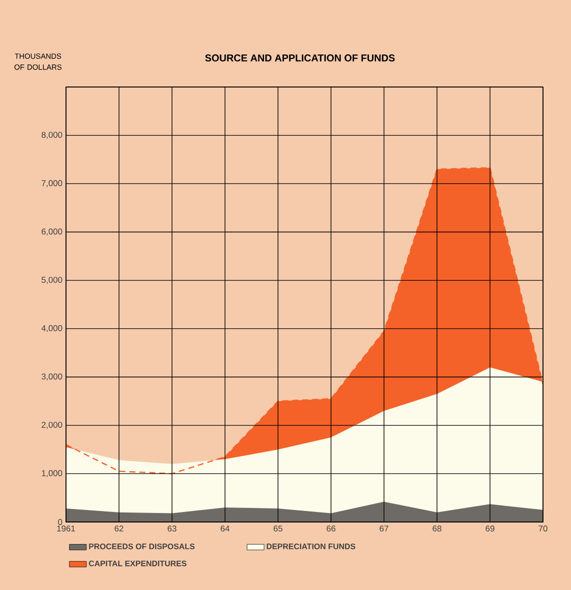 This screenshot has width=571, height=590. Describe the element at coordinates (51, 328) in the screenshot. I see `y-tick-label: 4,000` at that location.